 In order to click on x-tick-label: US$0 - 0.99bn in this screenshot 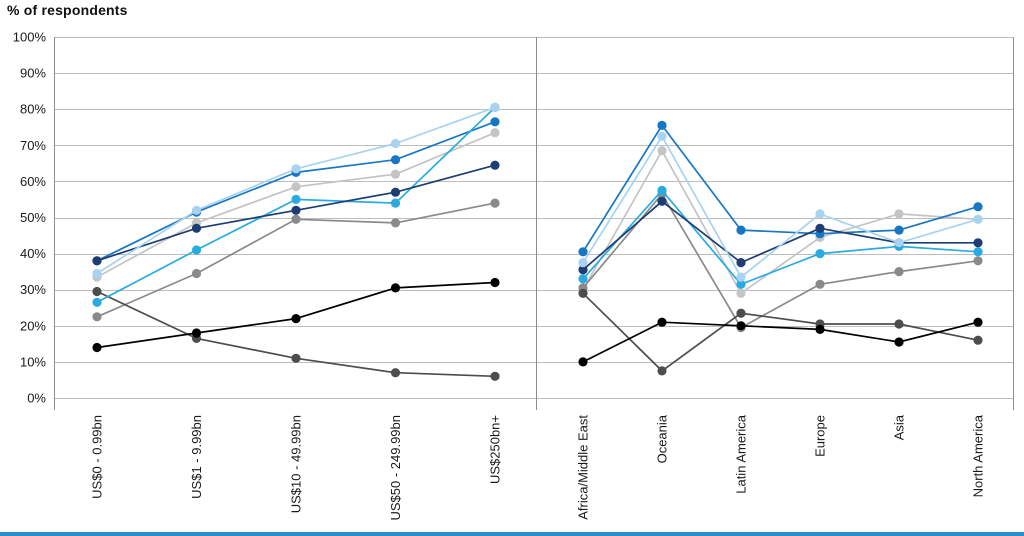, I will do `click(97, 457)`.